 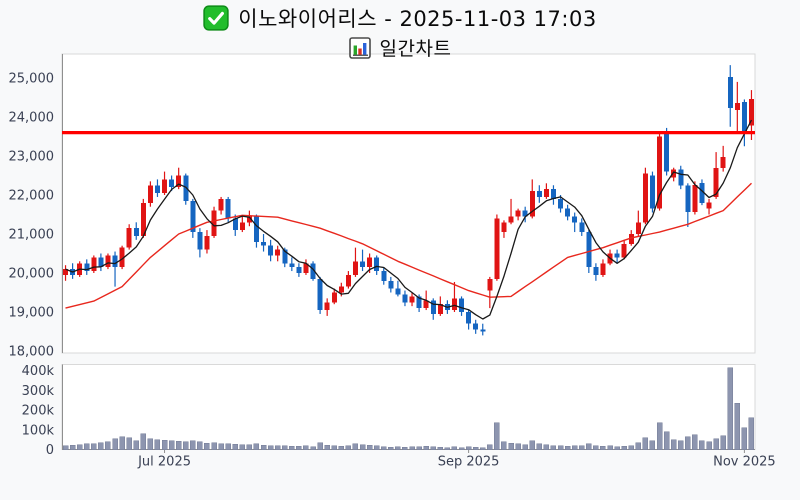 What do you see at coordinates (744, 462) in the screenshot?
I see `x-tick-label: Nov 2025` at bounding box center [744, 462].